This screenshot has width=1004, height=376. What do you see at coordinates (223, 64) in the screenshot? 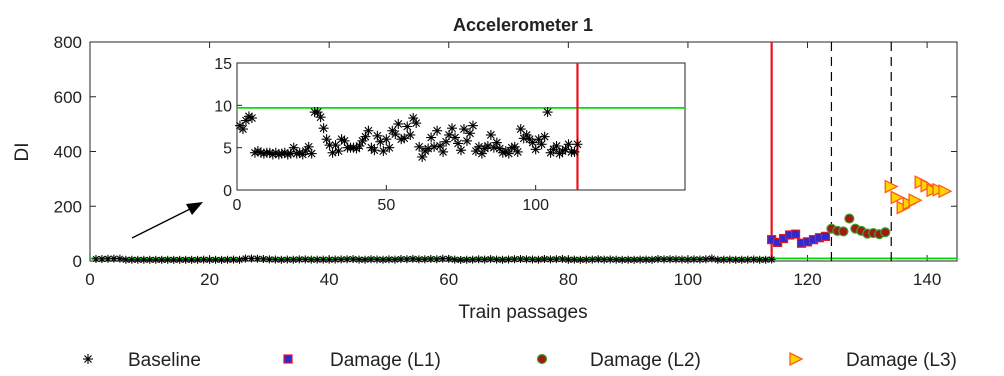
I see `inset-y-tick-label: 15` at bounding box center [223, 64].